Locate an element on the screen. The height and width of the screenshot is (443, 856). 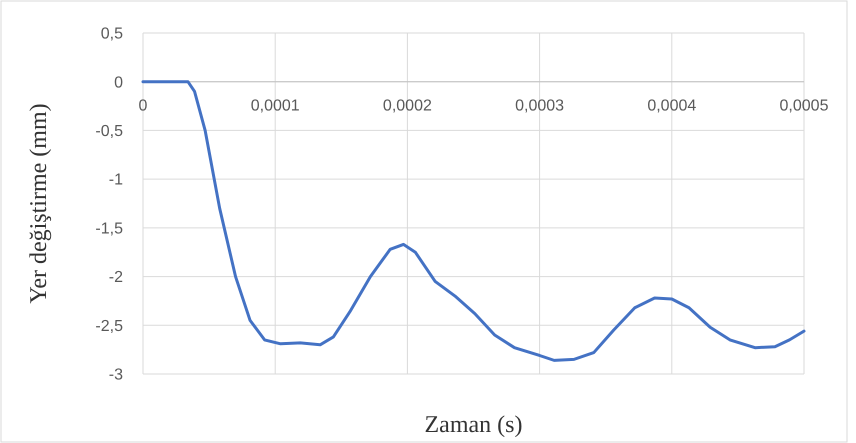
x-tick-label: 0,0004 is located at coordinates (671, 106).